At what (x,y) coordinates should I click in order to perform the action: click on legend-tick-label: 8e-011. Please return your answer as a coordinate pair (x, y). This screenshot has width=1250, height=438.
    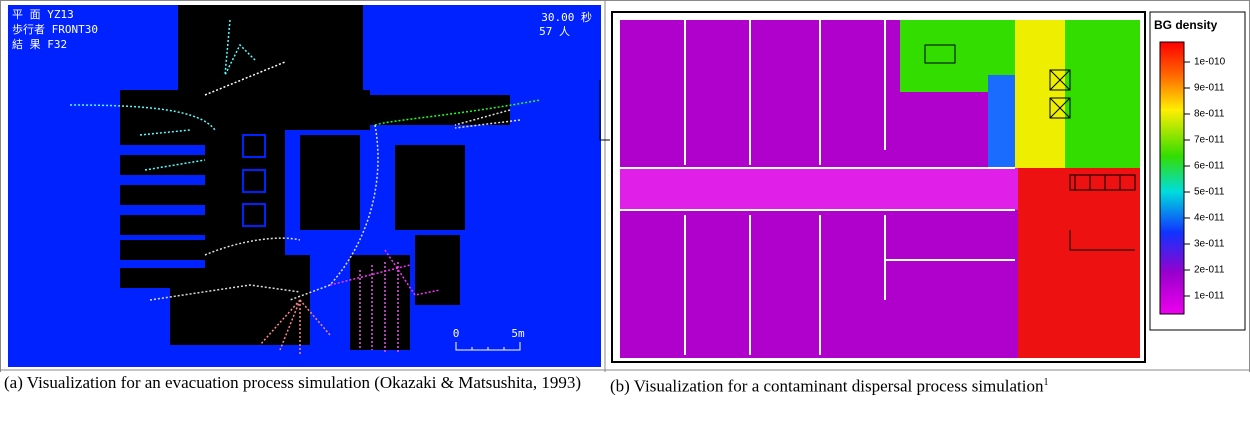
    Looking at the image, I should click on (1209, 114).